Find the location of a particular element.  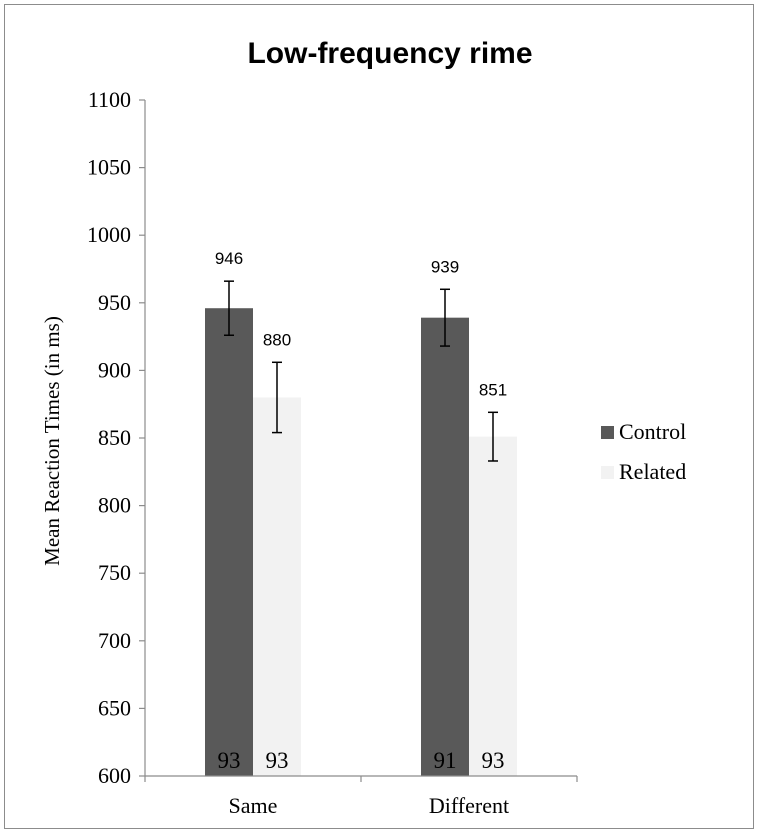

y-tick-label: 750 is located at coordinates (114, 572).